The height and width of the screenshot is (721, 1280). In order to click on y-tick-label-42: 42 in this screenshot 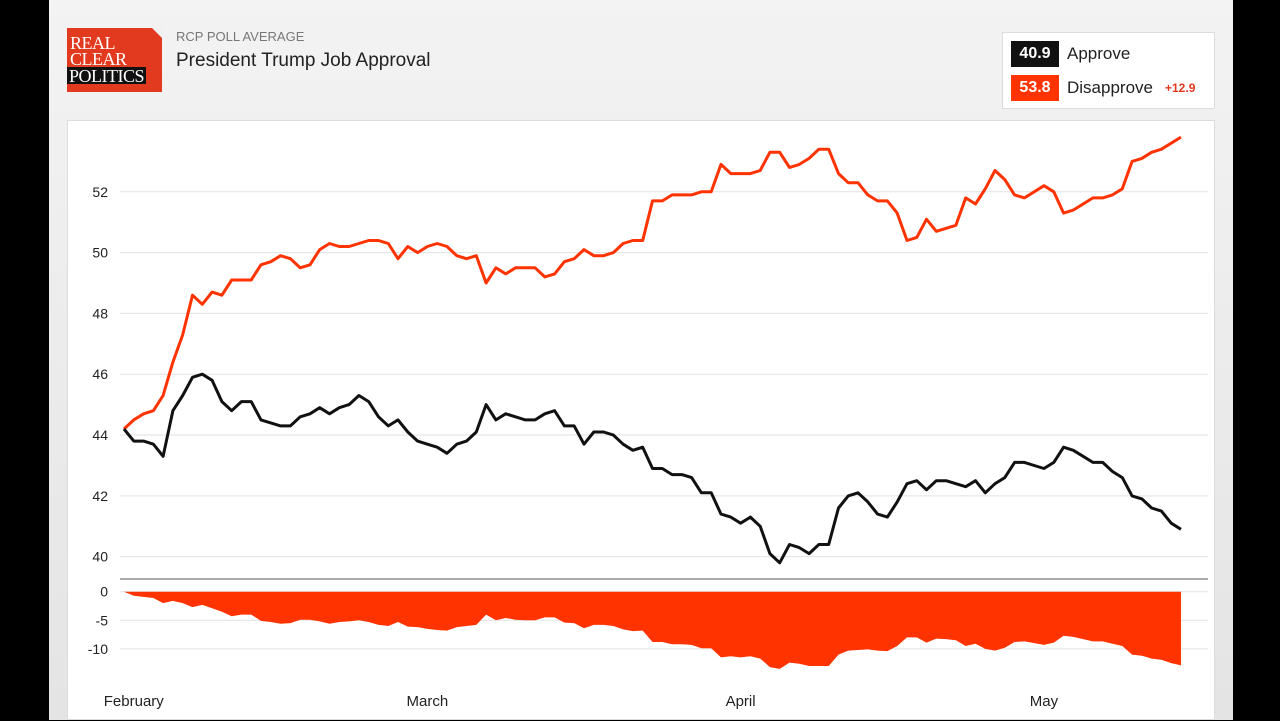, I will do `click(100, 496)`.